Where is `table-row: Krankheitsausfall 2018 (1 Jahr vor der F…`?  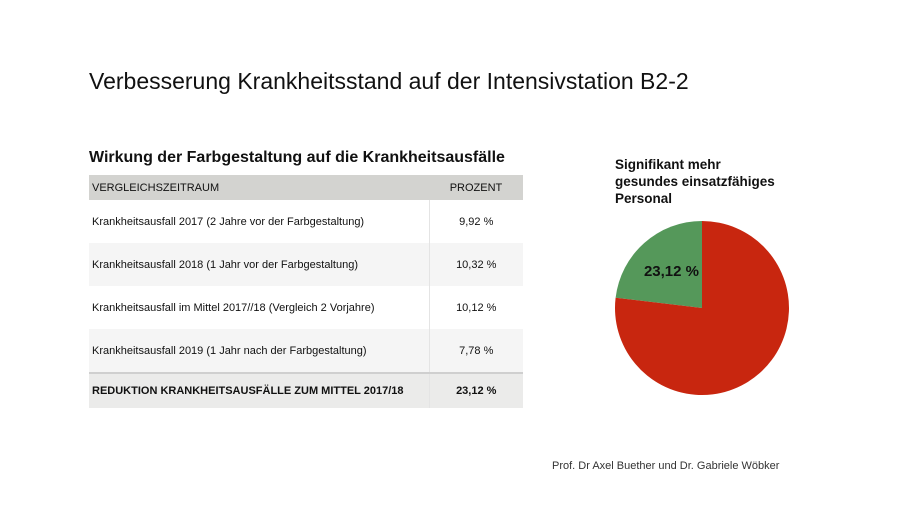
table-row: Krankheitsausfall 2018 (1 Jahr vor der F… is located at coordinates (306, 264).